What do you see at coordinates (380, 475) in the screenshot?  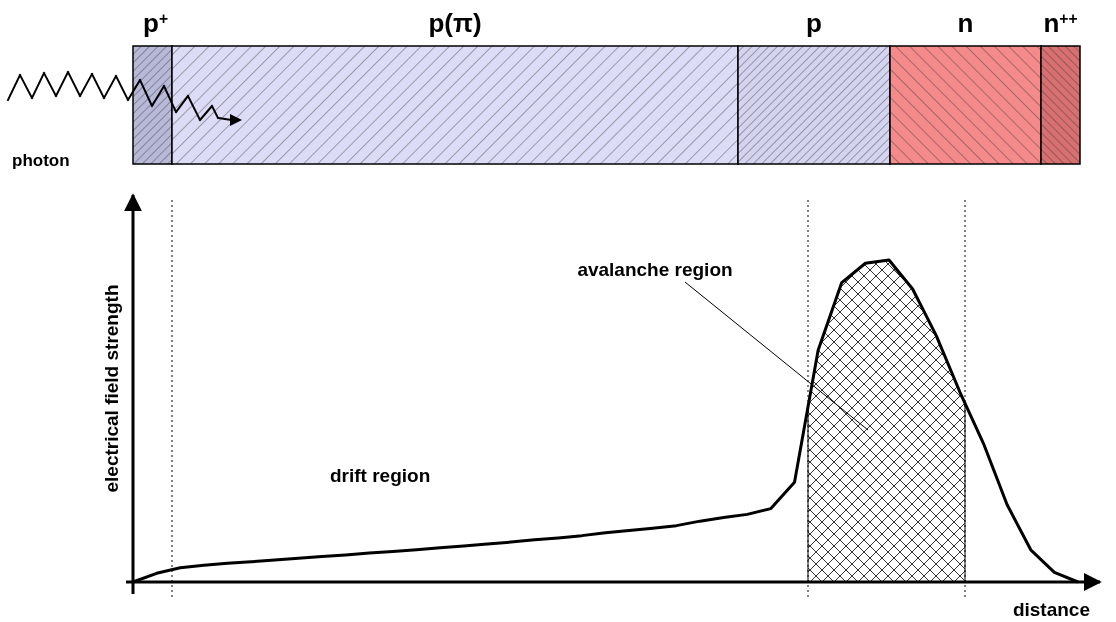 I see `annotation: drift region` at bounding box center [380, 475].